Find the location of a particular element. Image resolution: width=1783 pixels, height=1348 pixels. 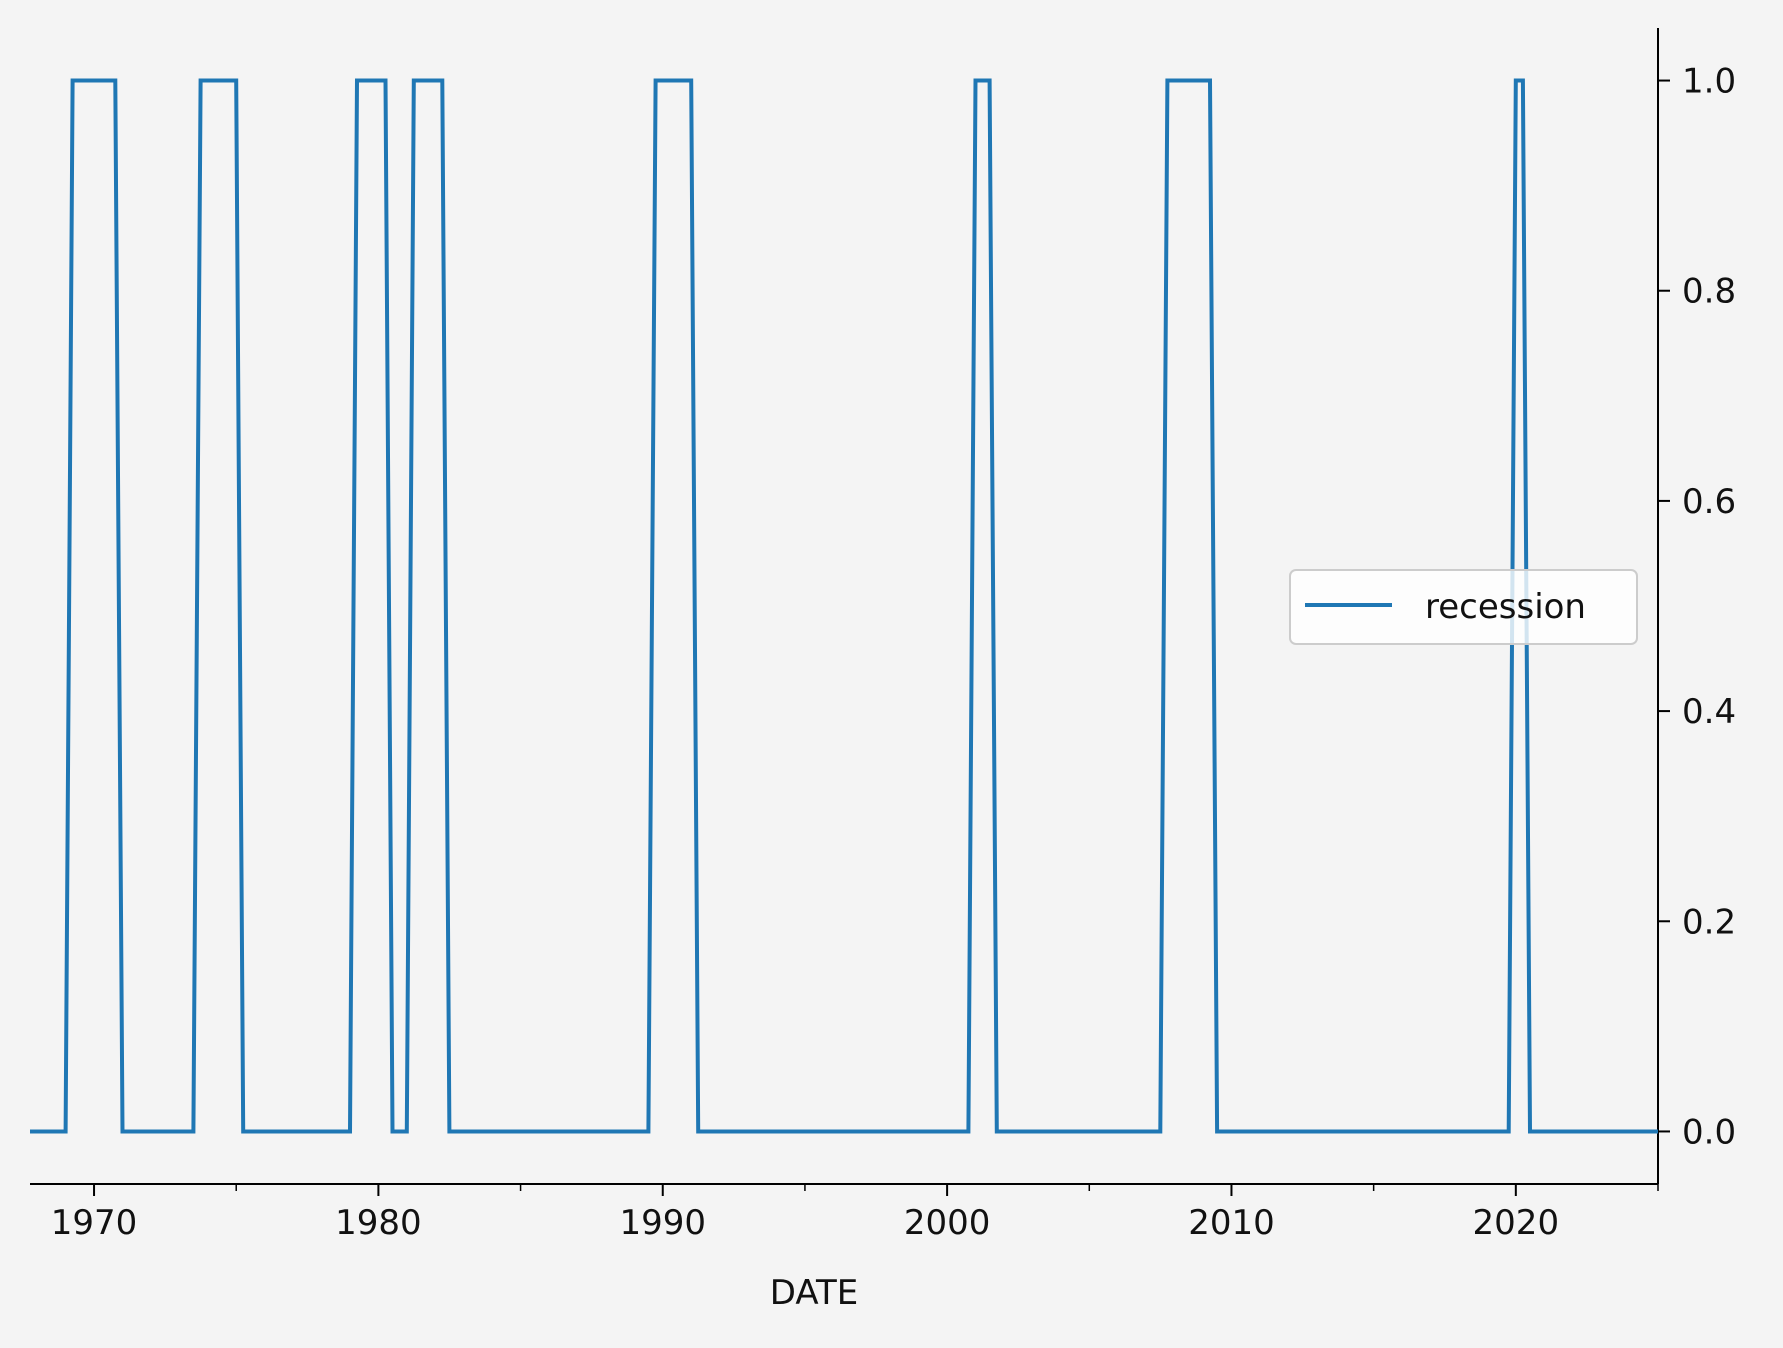

x-tick-label: 1990 is located at coordinates (662, 1223).